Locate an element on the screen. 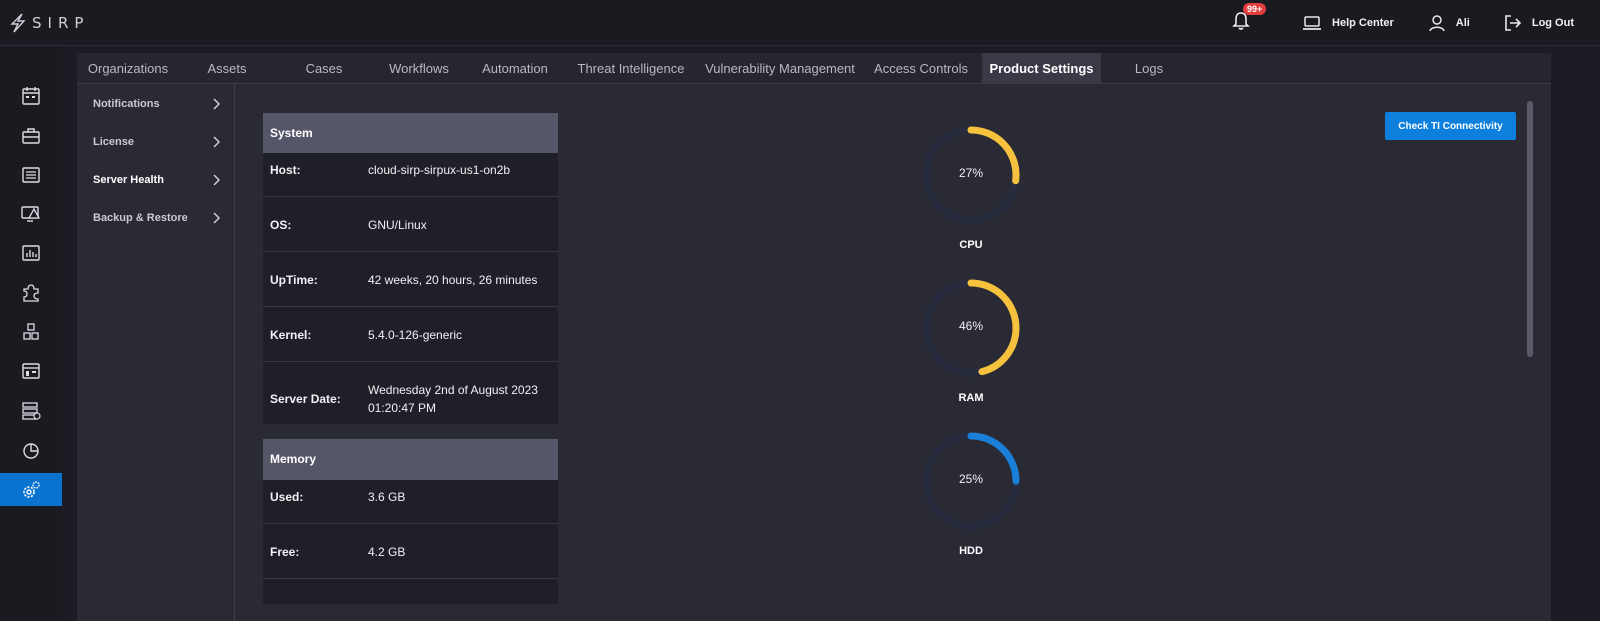 This screenshot has width=1600, height=621. subnav-label: Notifications is located at coordinates (126, 104).